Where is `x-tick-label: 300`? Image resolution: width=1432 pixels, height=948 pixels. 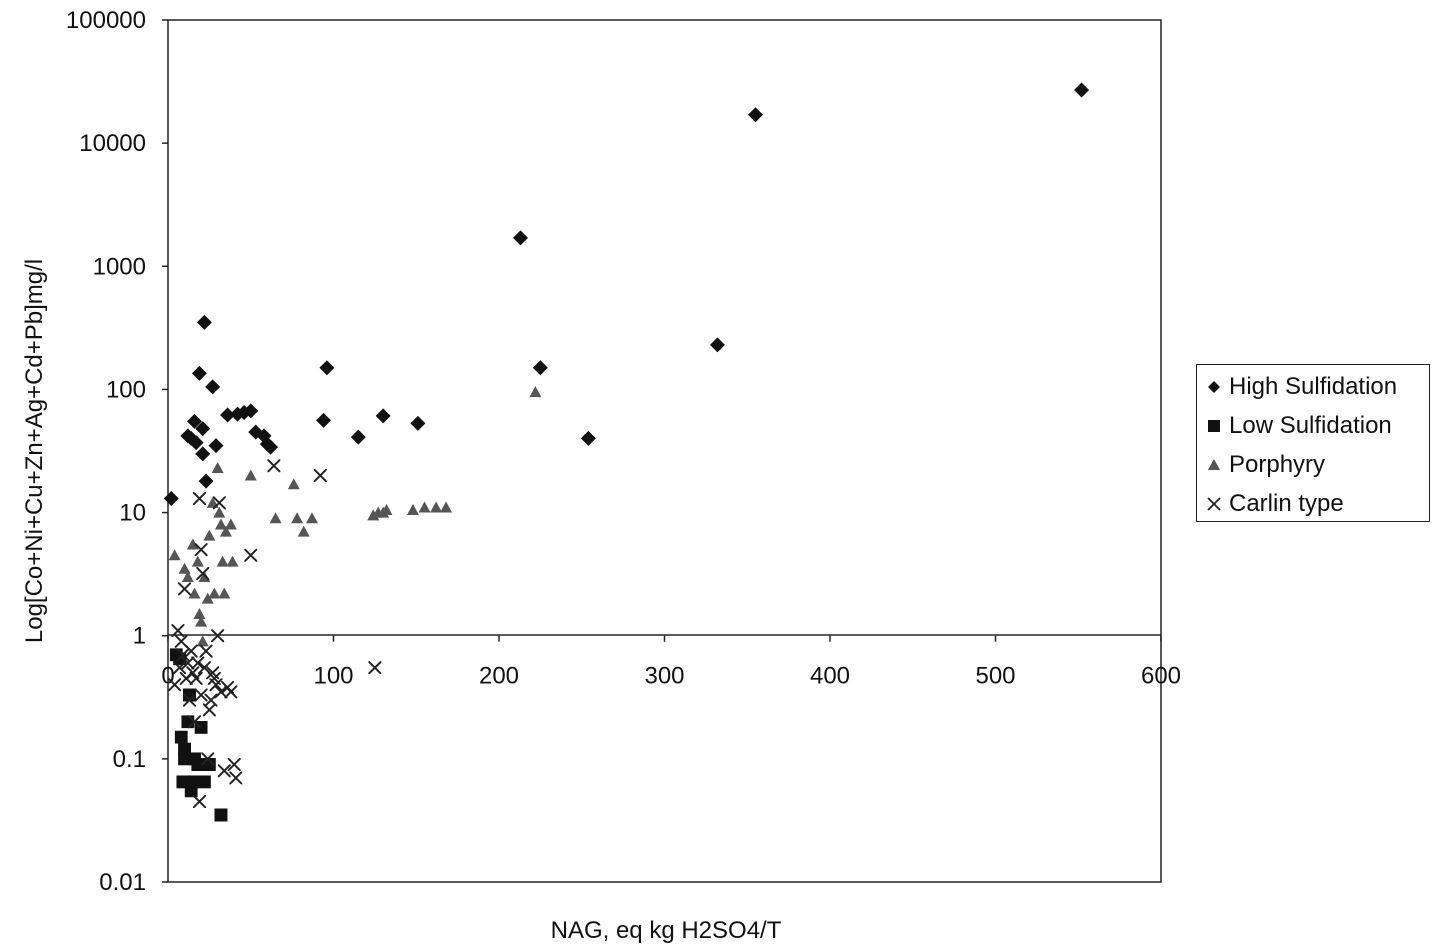 x-tick-label: 300 is located at coordinates (664, 676).